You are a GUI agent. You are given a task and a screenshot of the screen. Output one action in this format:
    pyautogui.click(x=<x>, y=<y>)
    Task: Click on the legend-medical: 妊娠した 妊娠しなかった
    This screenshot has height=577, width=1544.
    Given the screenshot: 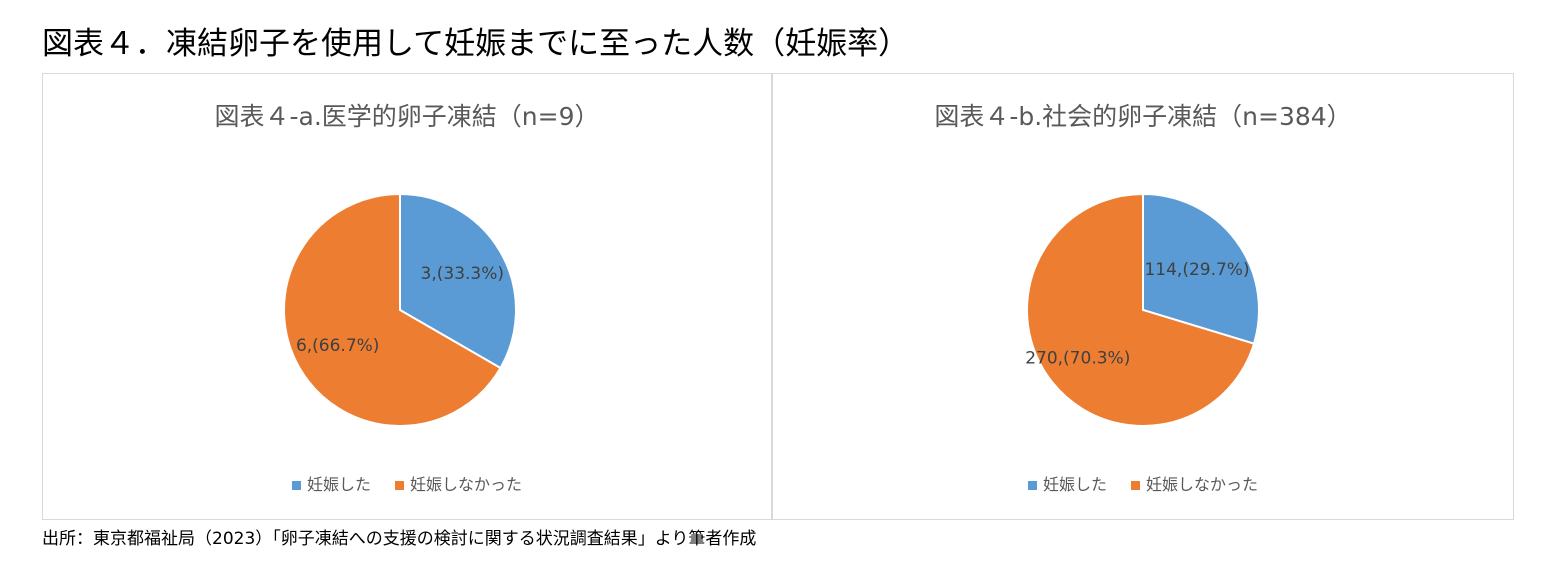 What is the action you would take?
    pyautogui.click(x=407, y=485)
    